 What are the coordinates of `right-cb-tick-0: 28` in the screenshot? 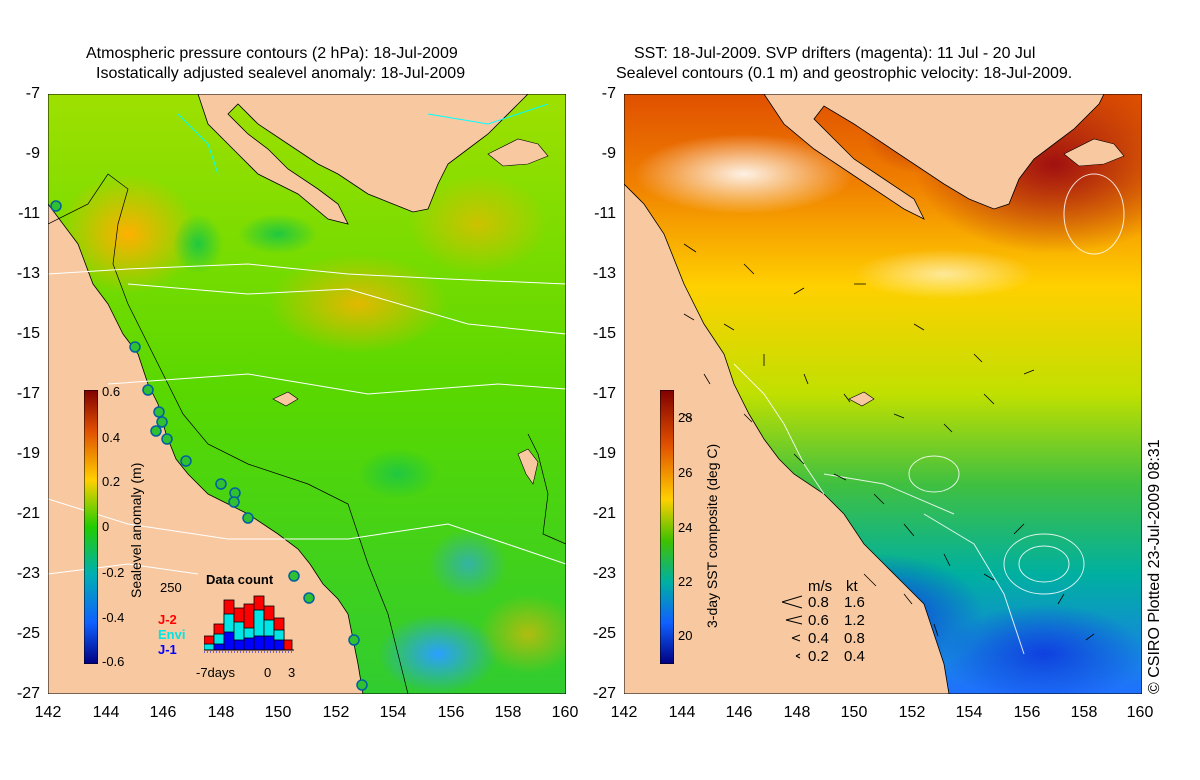 It's located at (685, 417).